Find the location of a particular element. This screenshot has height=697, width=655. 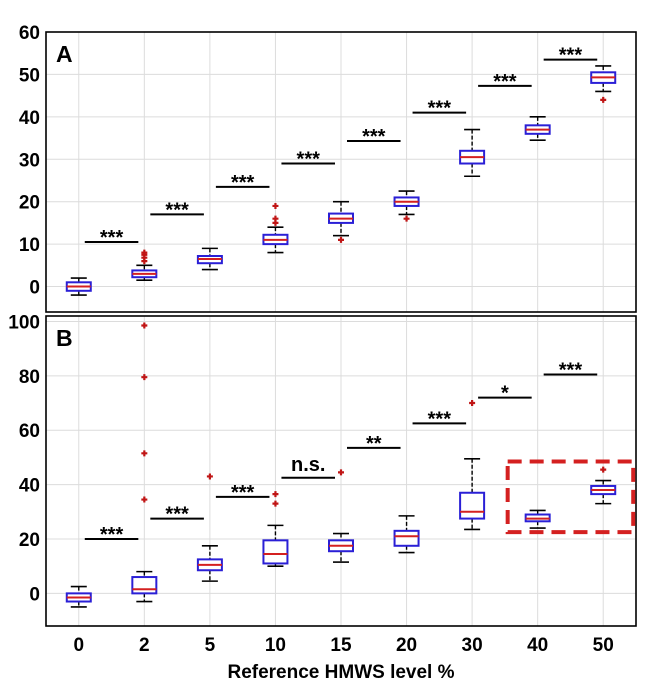

significance-bracket: ** is located at coordinates (374, 444).